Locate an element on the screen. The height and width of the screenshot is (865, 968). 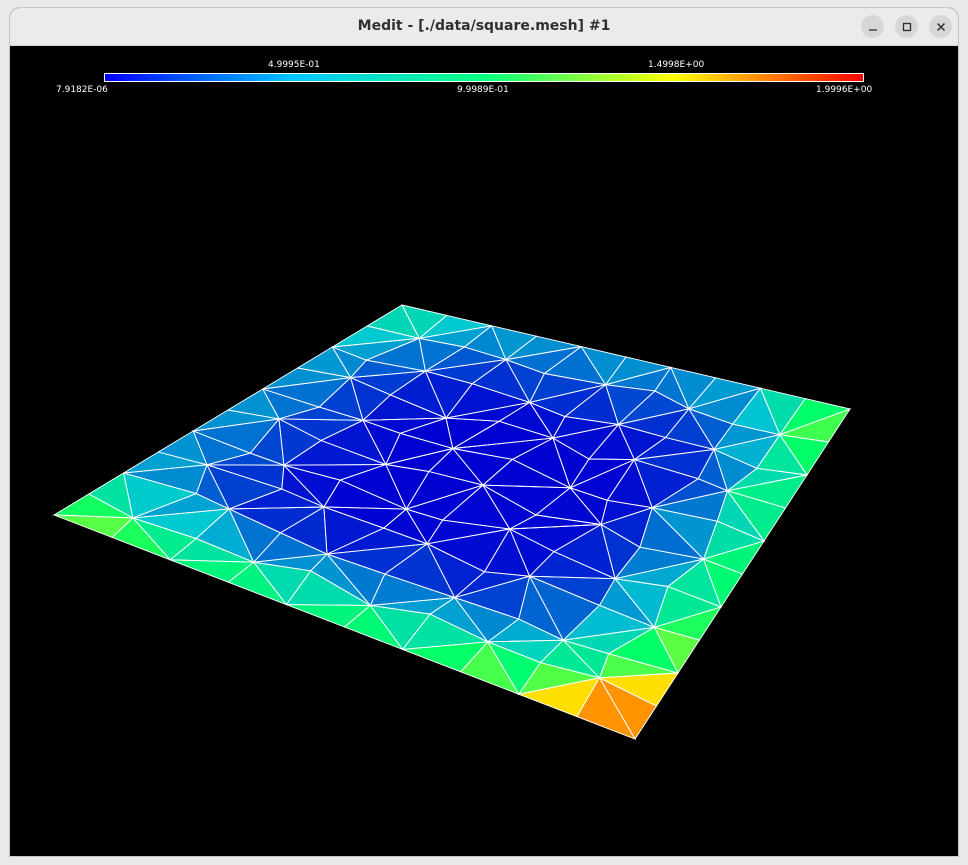
title-bar: Medit - [./data/square.mesh] #1 is located at coordinates (484, 27).